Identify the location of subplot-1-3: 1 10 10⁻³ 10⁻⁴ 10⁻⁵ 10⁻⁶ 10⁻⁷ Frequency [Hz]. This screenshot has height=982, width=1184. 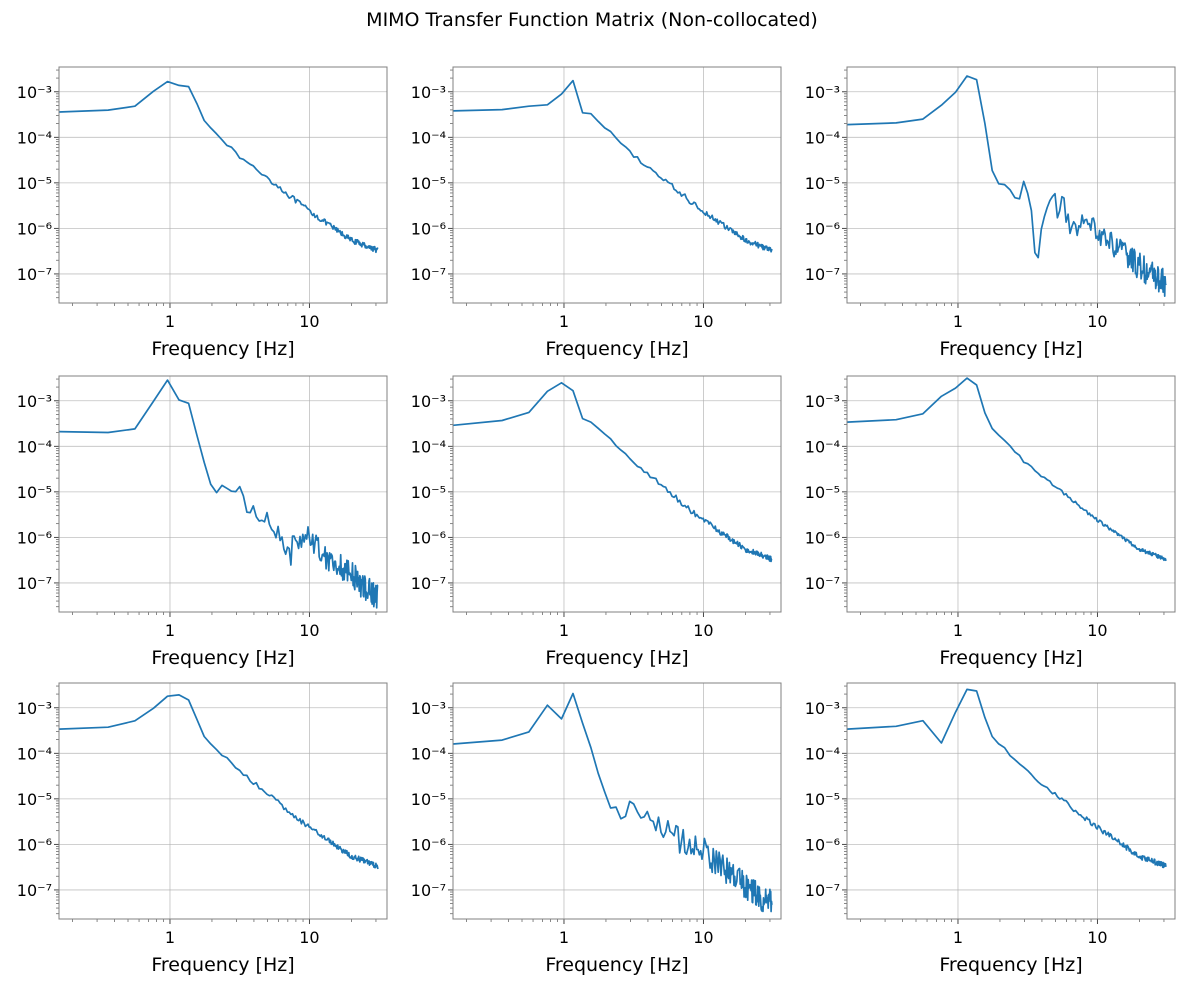
(990, 213).